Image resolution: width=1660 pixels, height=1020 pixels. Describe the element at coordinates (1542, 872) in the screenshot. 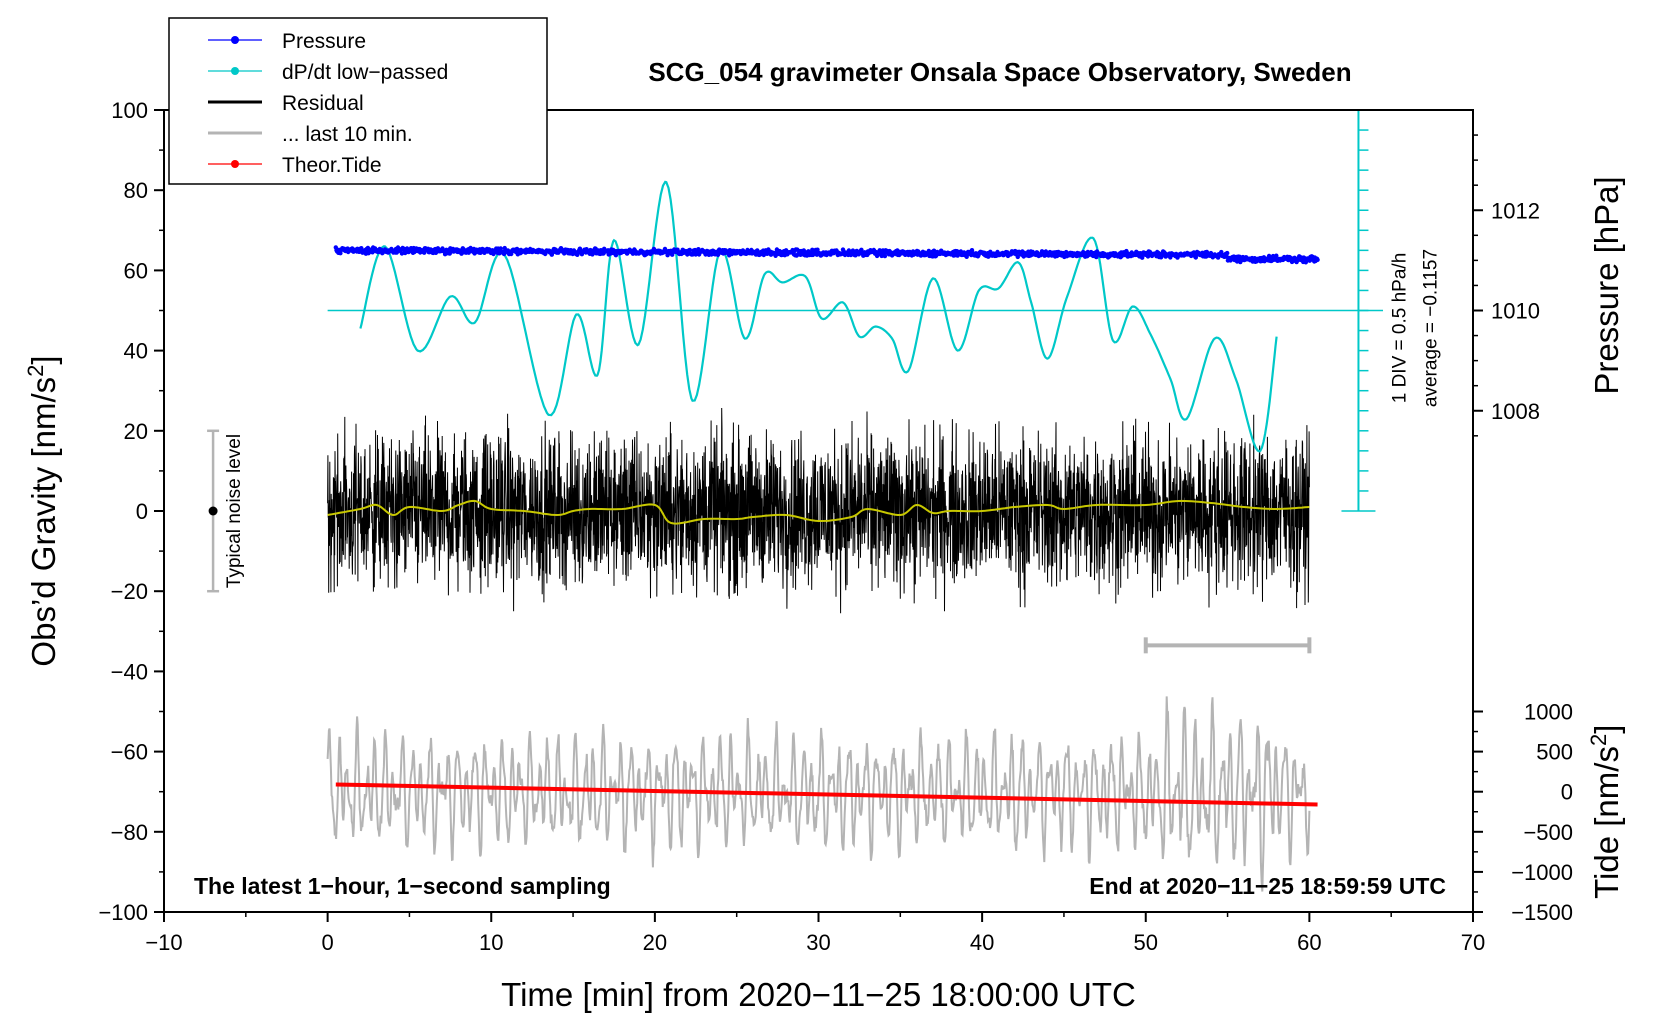

I see `tide-tick-label: −1000` at that location.